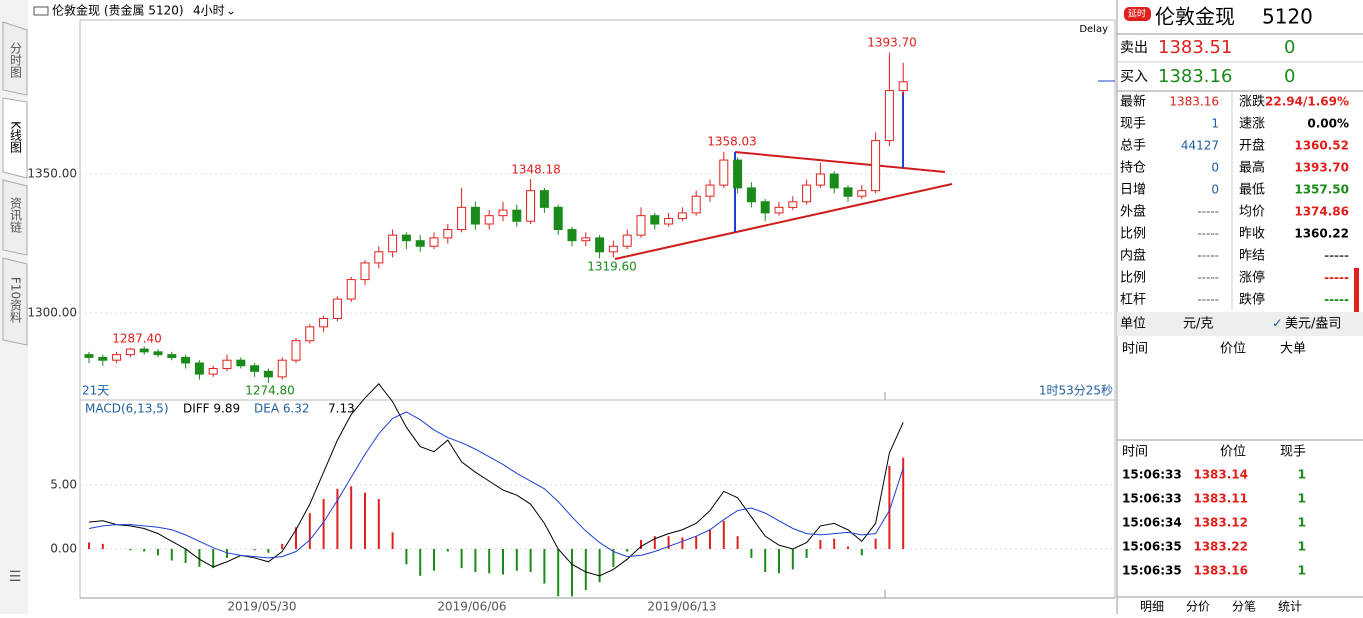 The height and width of the screenshot is (618, 1363). What do you see at coordinates (1133, 256) in the screenshot?
I see `stat-label: 内盘` at bounding box center [1133, 256].